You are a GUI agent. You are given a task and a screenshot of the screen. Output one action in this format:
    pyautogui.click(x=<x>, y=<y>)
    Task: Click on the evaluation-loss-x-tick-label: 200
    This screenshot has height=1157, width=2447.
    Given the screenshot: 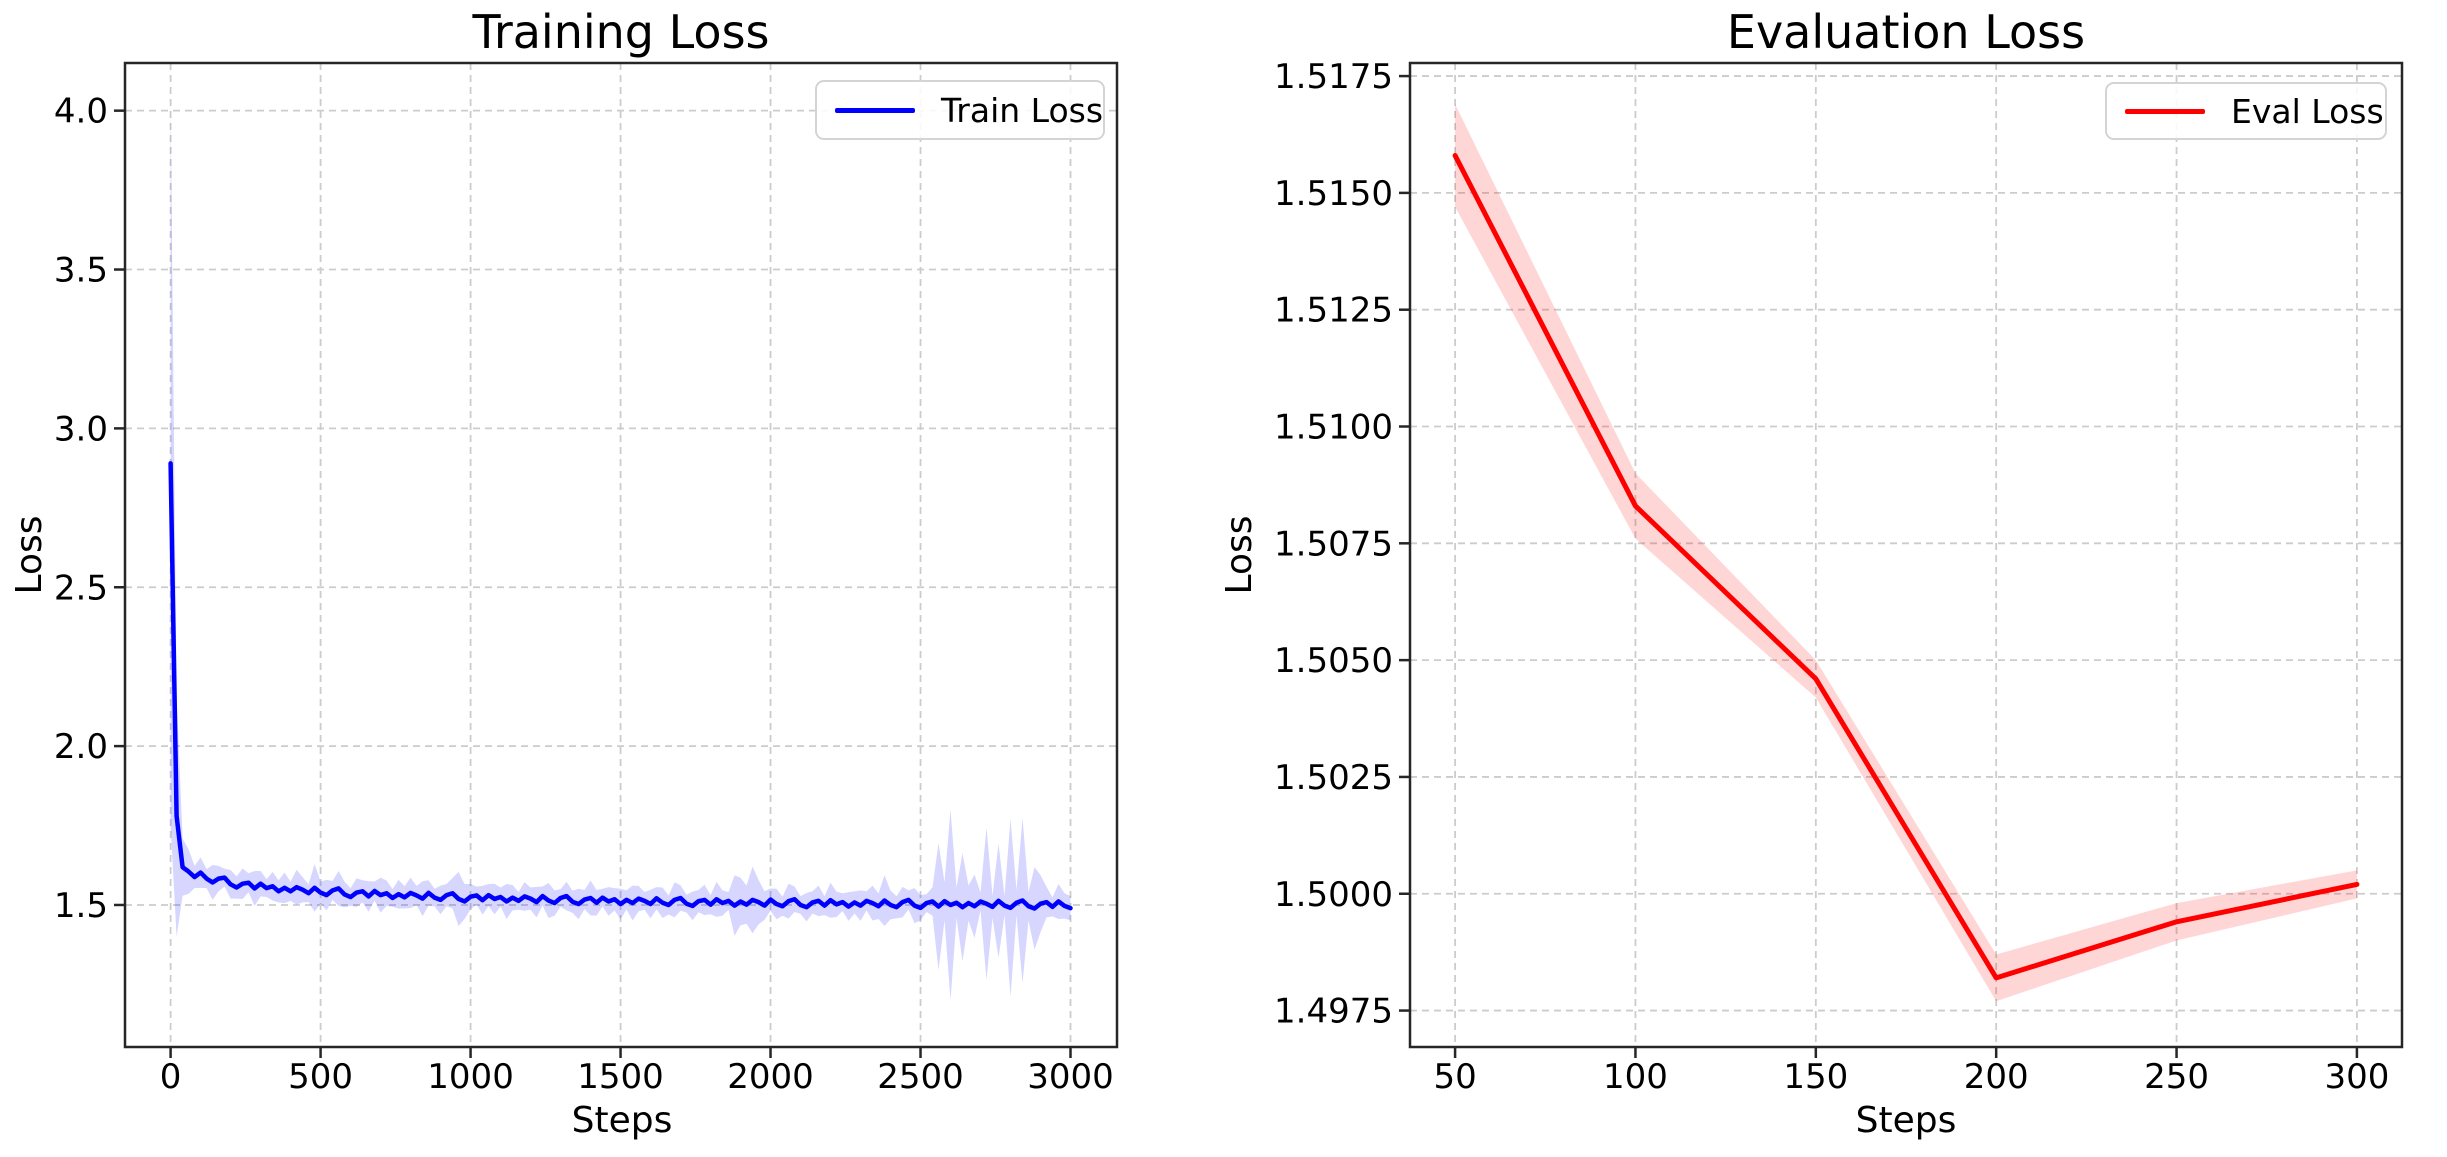 What is the action you would take?
    pyautogui.click(x=1996, y=1077)
    